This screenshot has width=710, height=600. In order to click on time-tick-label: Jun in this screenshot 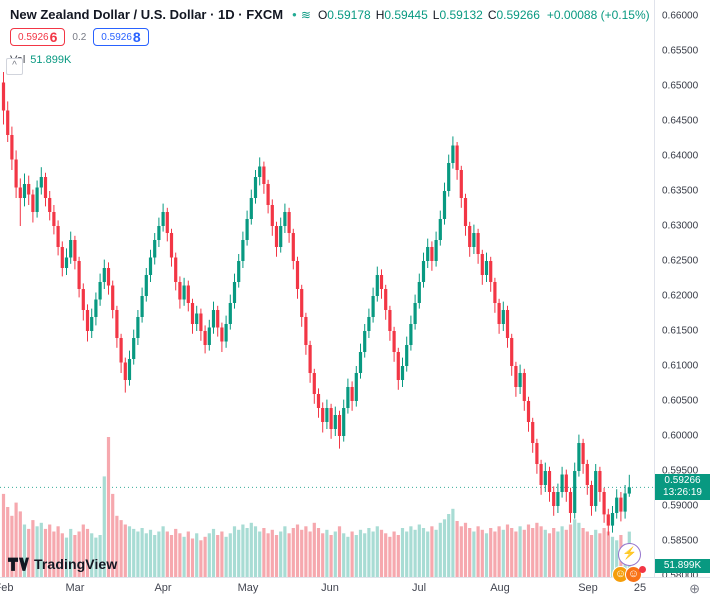, I will do `click(330, 588)`.